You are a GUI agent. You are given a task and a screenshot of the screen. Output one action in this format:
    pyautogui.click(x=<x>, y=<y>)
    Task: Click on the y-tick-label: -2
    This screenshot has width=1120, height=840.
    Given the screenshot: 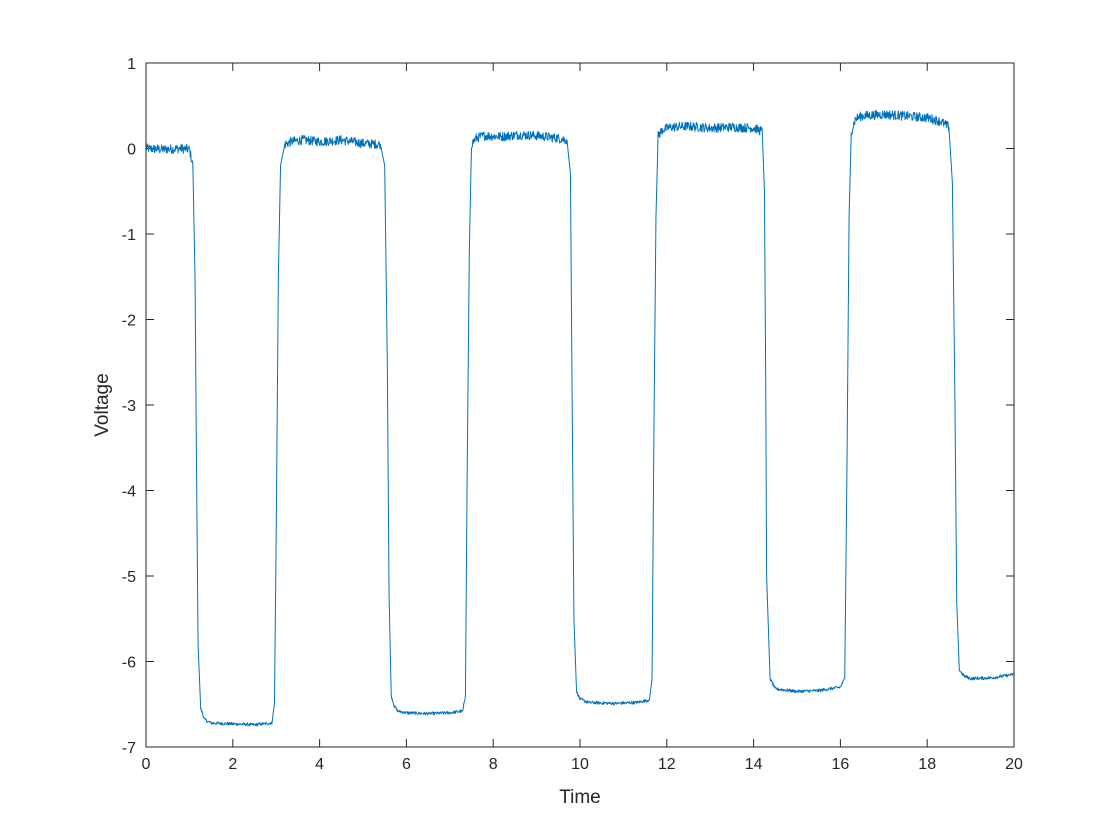 What is the action you would take?
    pyautogui.click(x=129, y=321)
    